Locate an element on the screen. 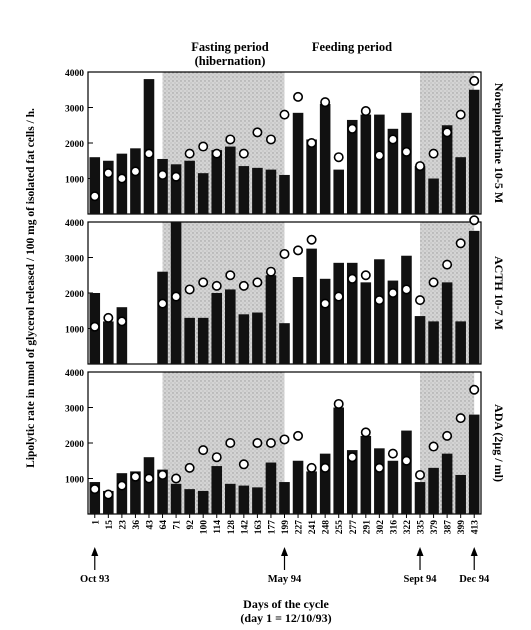 The width and height of the screenshot is (531, 630). x-tick-label-1: 1 is located at coordinates (96, 522).